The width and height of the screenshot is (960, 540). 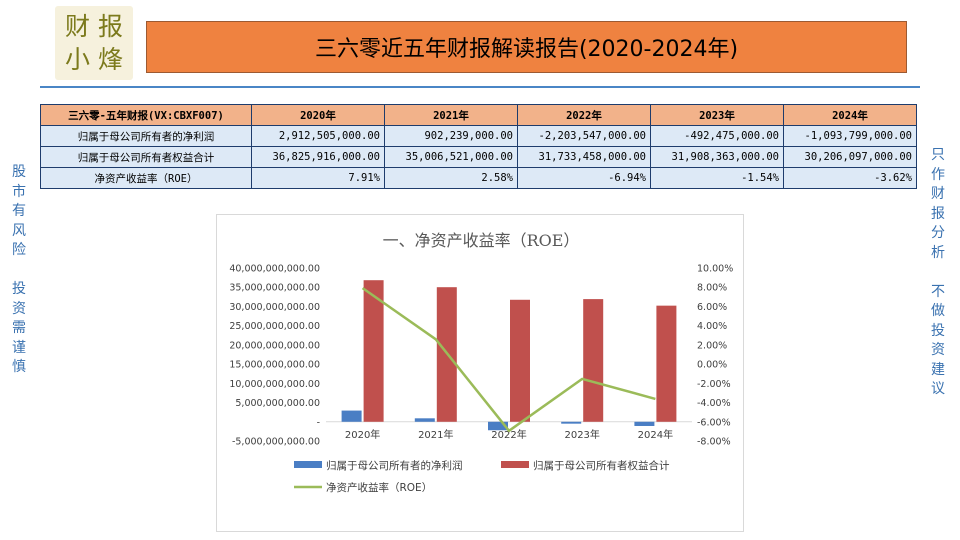 What do you see at coordinates (276, 442) in the screenshot?
I see `y-left-tick-label: -5,000,000,000.00` at bounding box center [276, 442].